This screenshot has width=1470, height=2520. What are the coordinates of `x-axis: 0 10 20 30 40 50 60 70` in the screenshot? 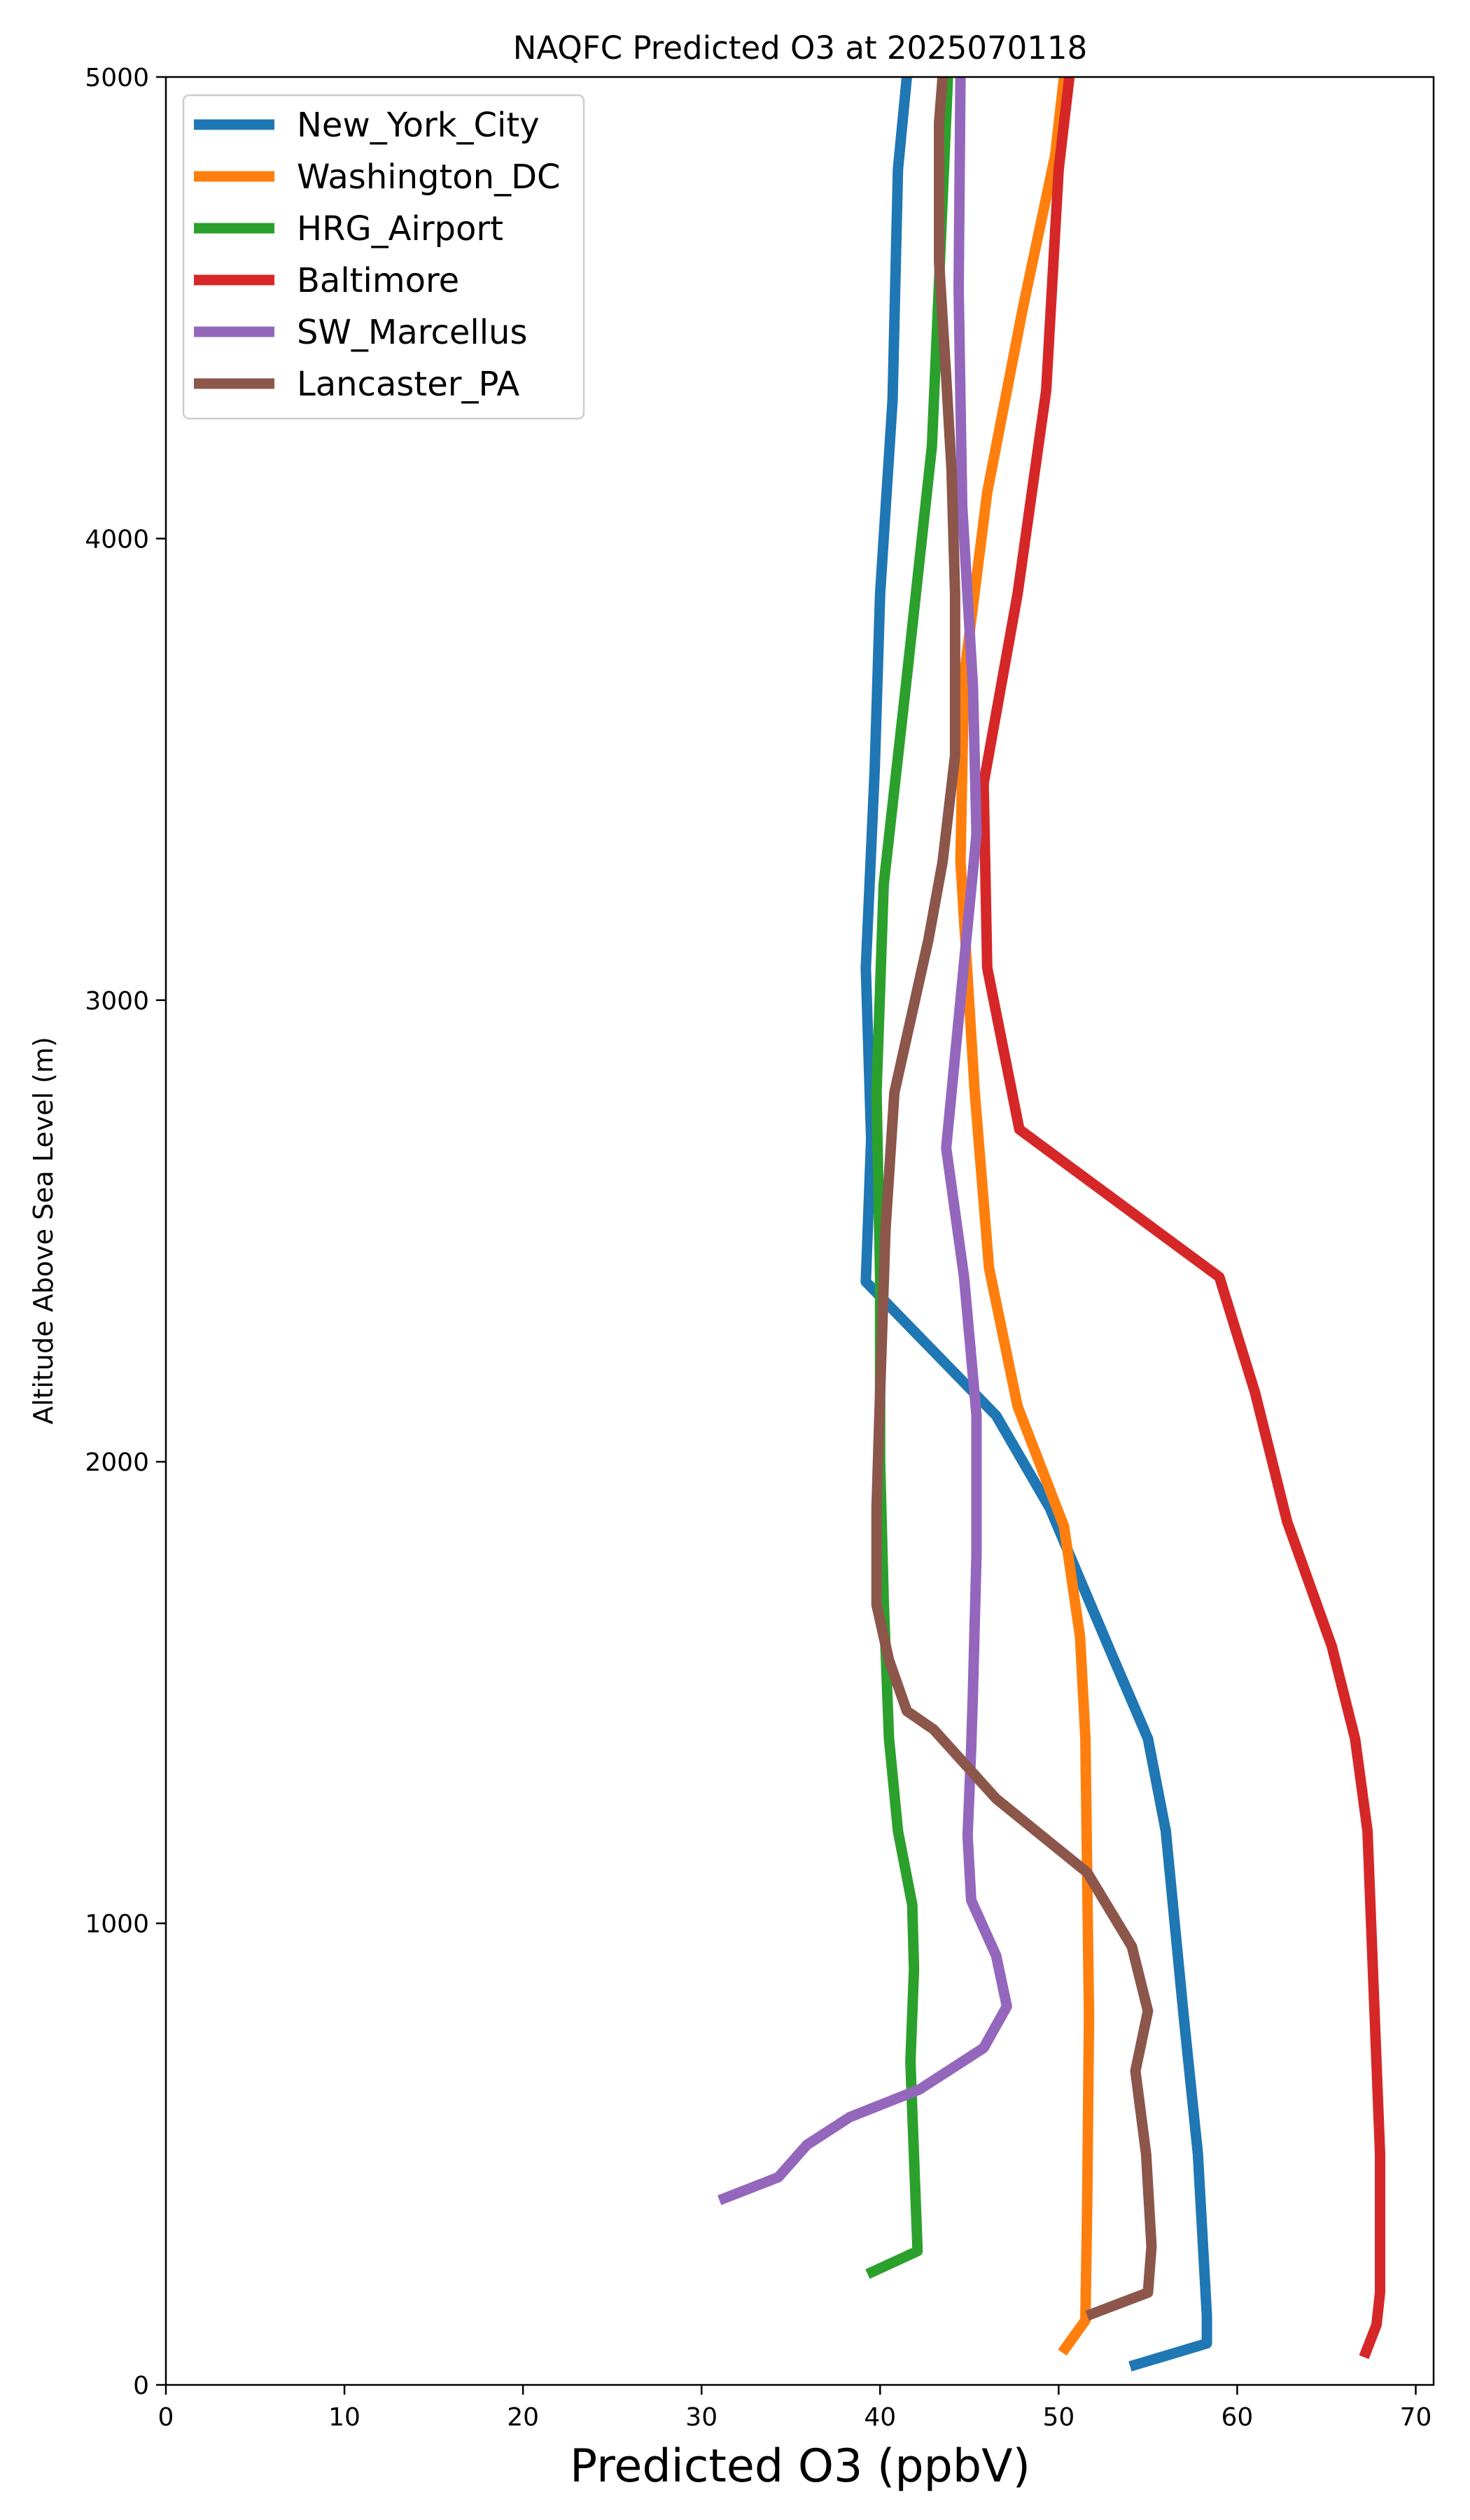 It's located at (795, 2408).